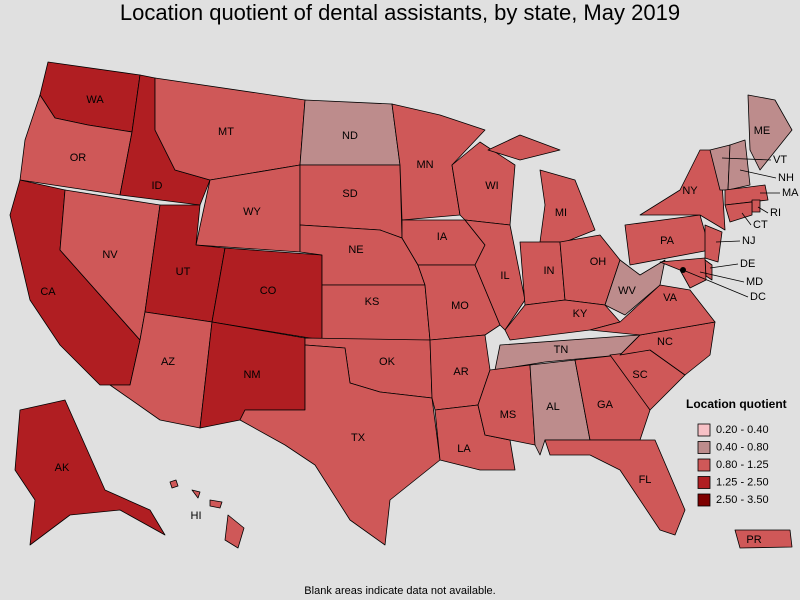 Image resolution: width=800 pixels, height=600 pixels. I want to click on state-label: IN, so click(549, 271).